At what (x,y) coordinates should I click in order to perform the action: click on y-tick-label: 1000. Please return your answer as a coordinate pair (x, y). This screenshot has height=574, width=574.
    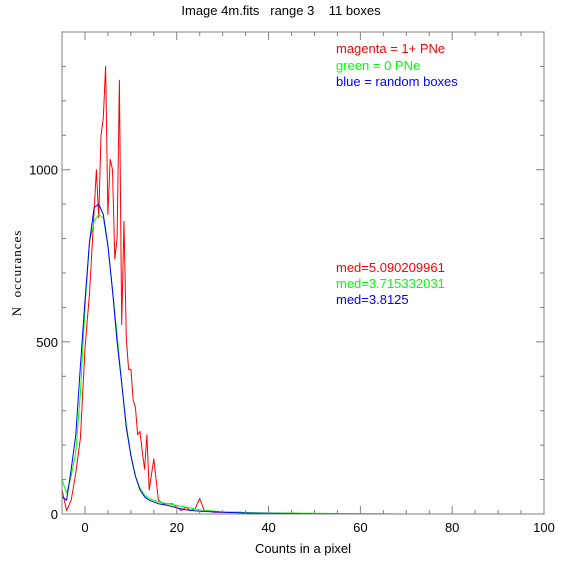
    Looking at the image, I should click on (43, 170).